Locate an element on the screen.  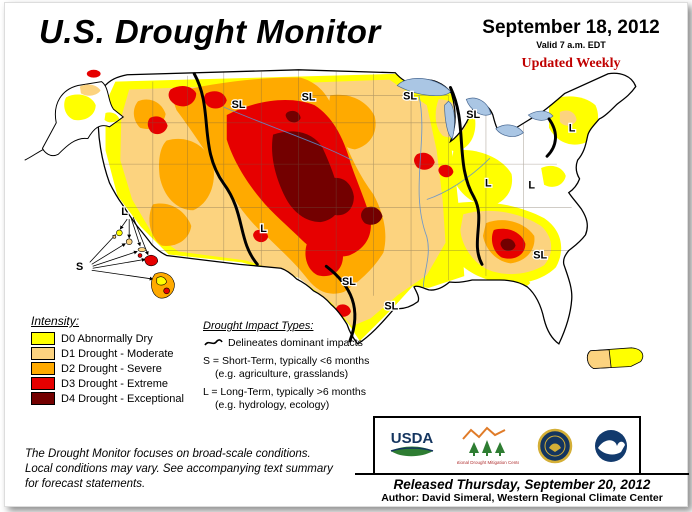
d3-swatch is located at coordinates (43, 383).